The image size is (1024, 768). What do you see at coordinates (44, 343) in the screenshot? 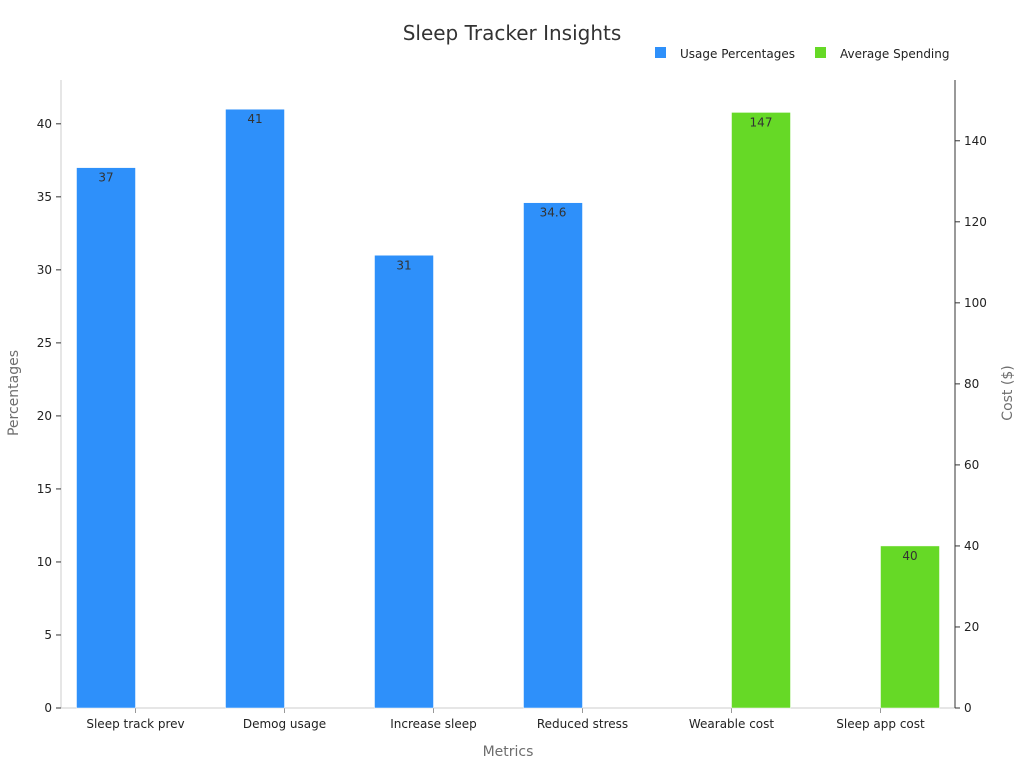
I see `y-tick-label: 25` at bounding box center [44, 343].